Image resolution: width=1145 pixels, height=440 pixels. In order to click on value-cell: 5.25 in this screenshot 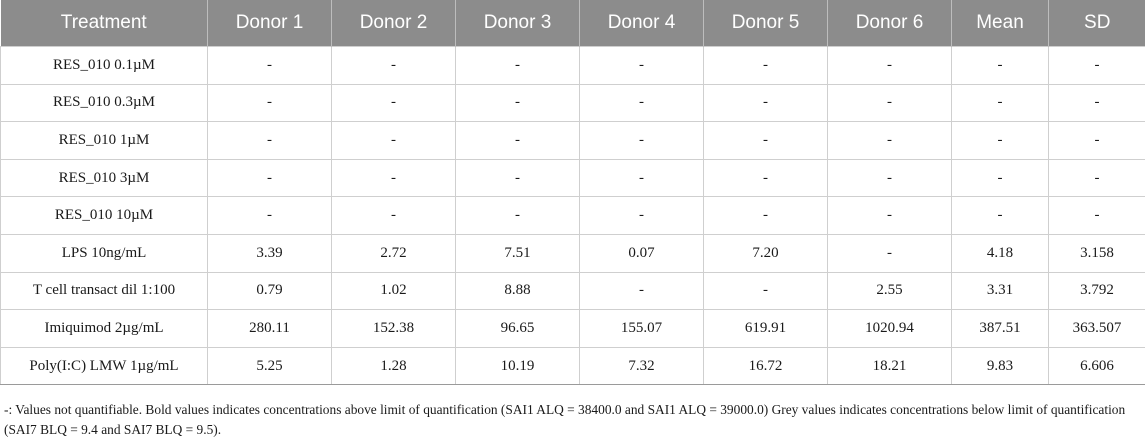, I will do `click(269, 366)`.